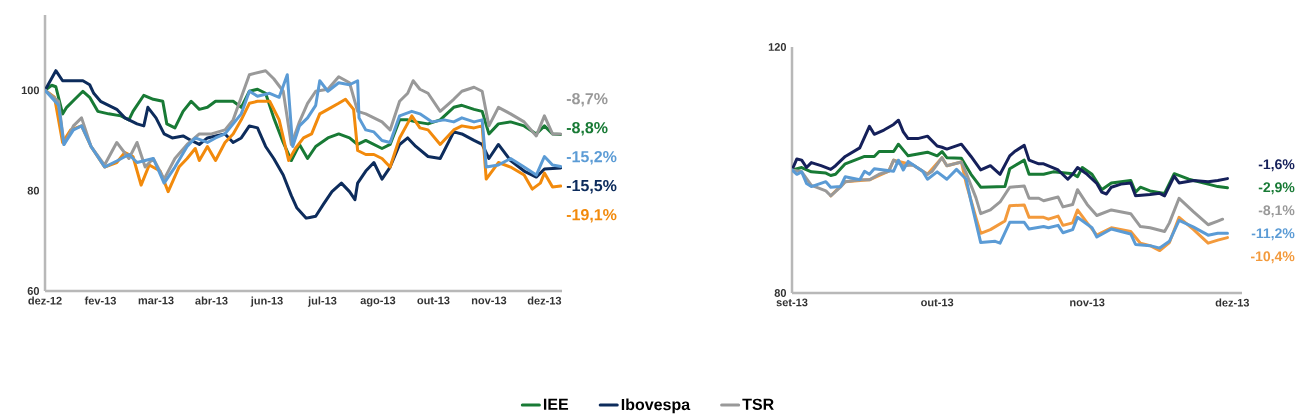  What do you see at coordinates (758, 404) in the screenshot?
I see `legend-label: TSR` at bounding box center [758, 404].